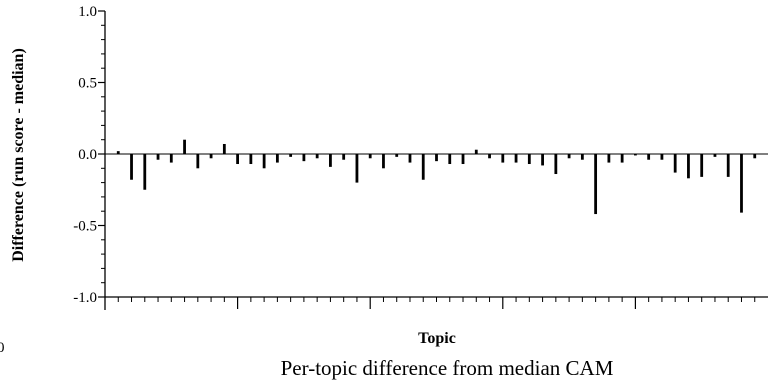 The width and height of the screenshot is (771, 385). Describe the element at coordinates (18, 155) in the screenshot. I see `y-axis-title: Difference (run score - median)` at that location.